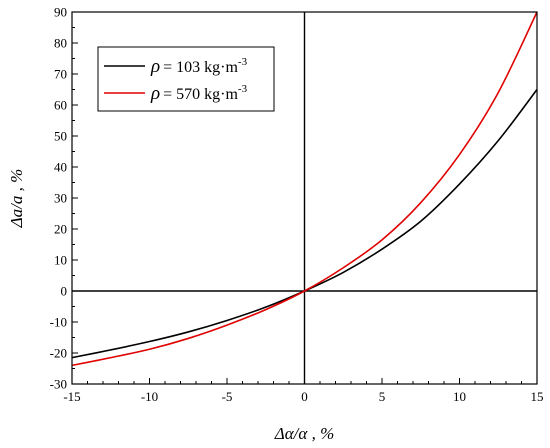 The image size is (550, 448). Describe the element at coordinates (64, 291) in the screenshot. I see `y-tick-label: 0` at that location.